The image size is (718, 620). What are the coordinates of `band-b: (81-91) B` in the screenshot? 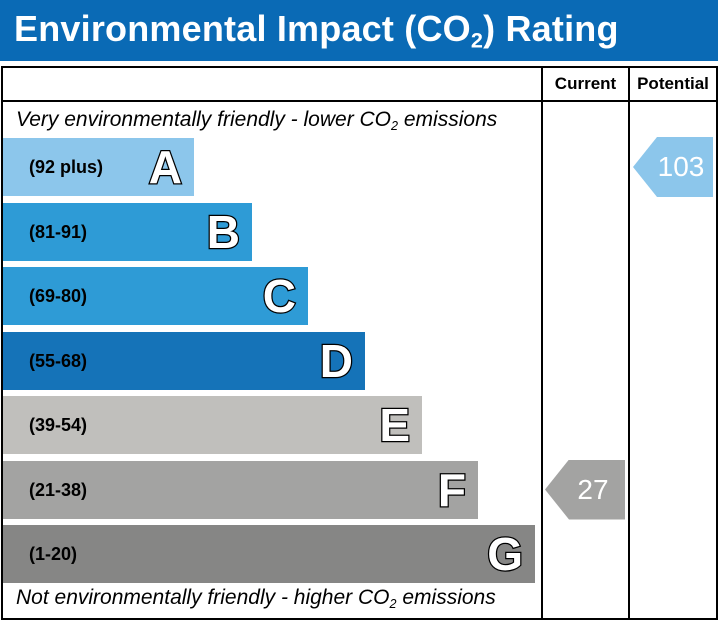 It's located at (127, 231).